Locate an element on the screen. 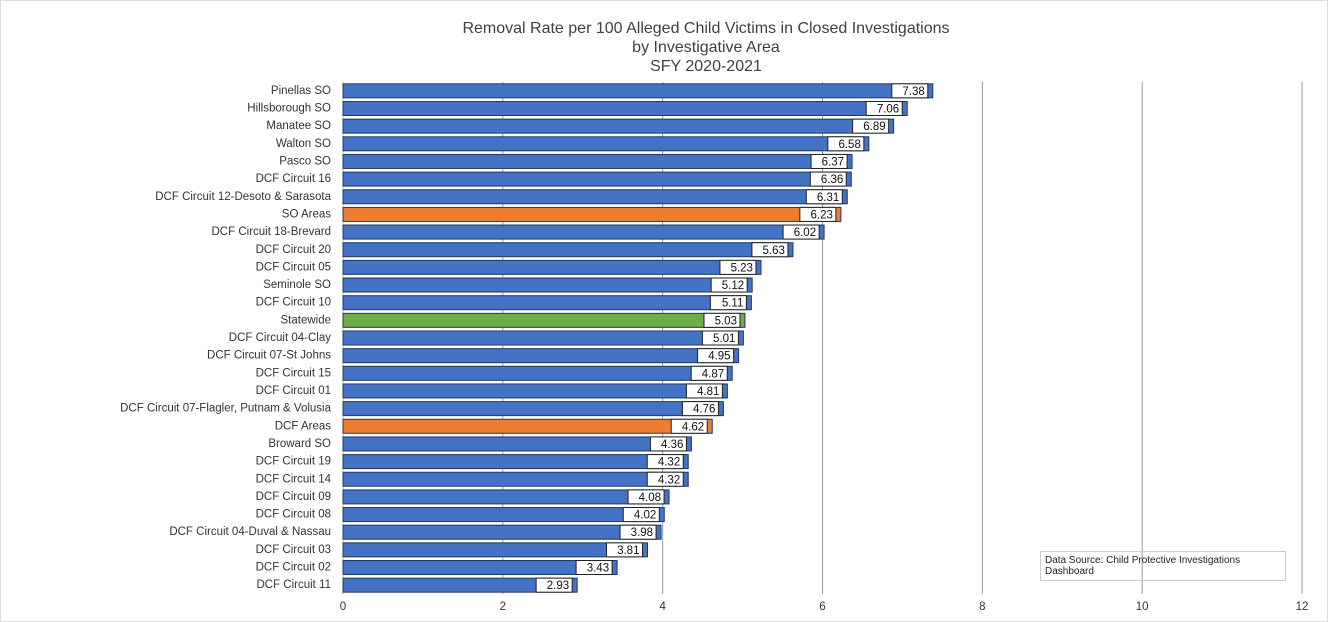  y-tick-label: SO Areas is located at coordinates (306, 214).